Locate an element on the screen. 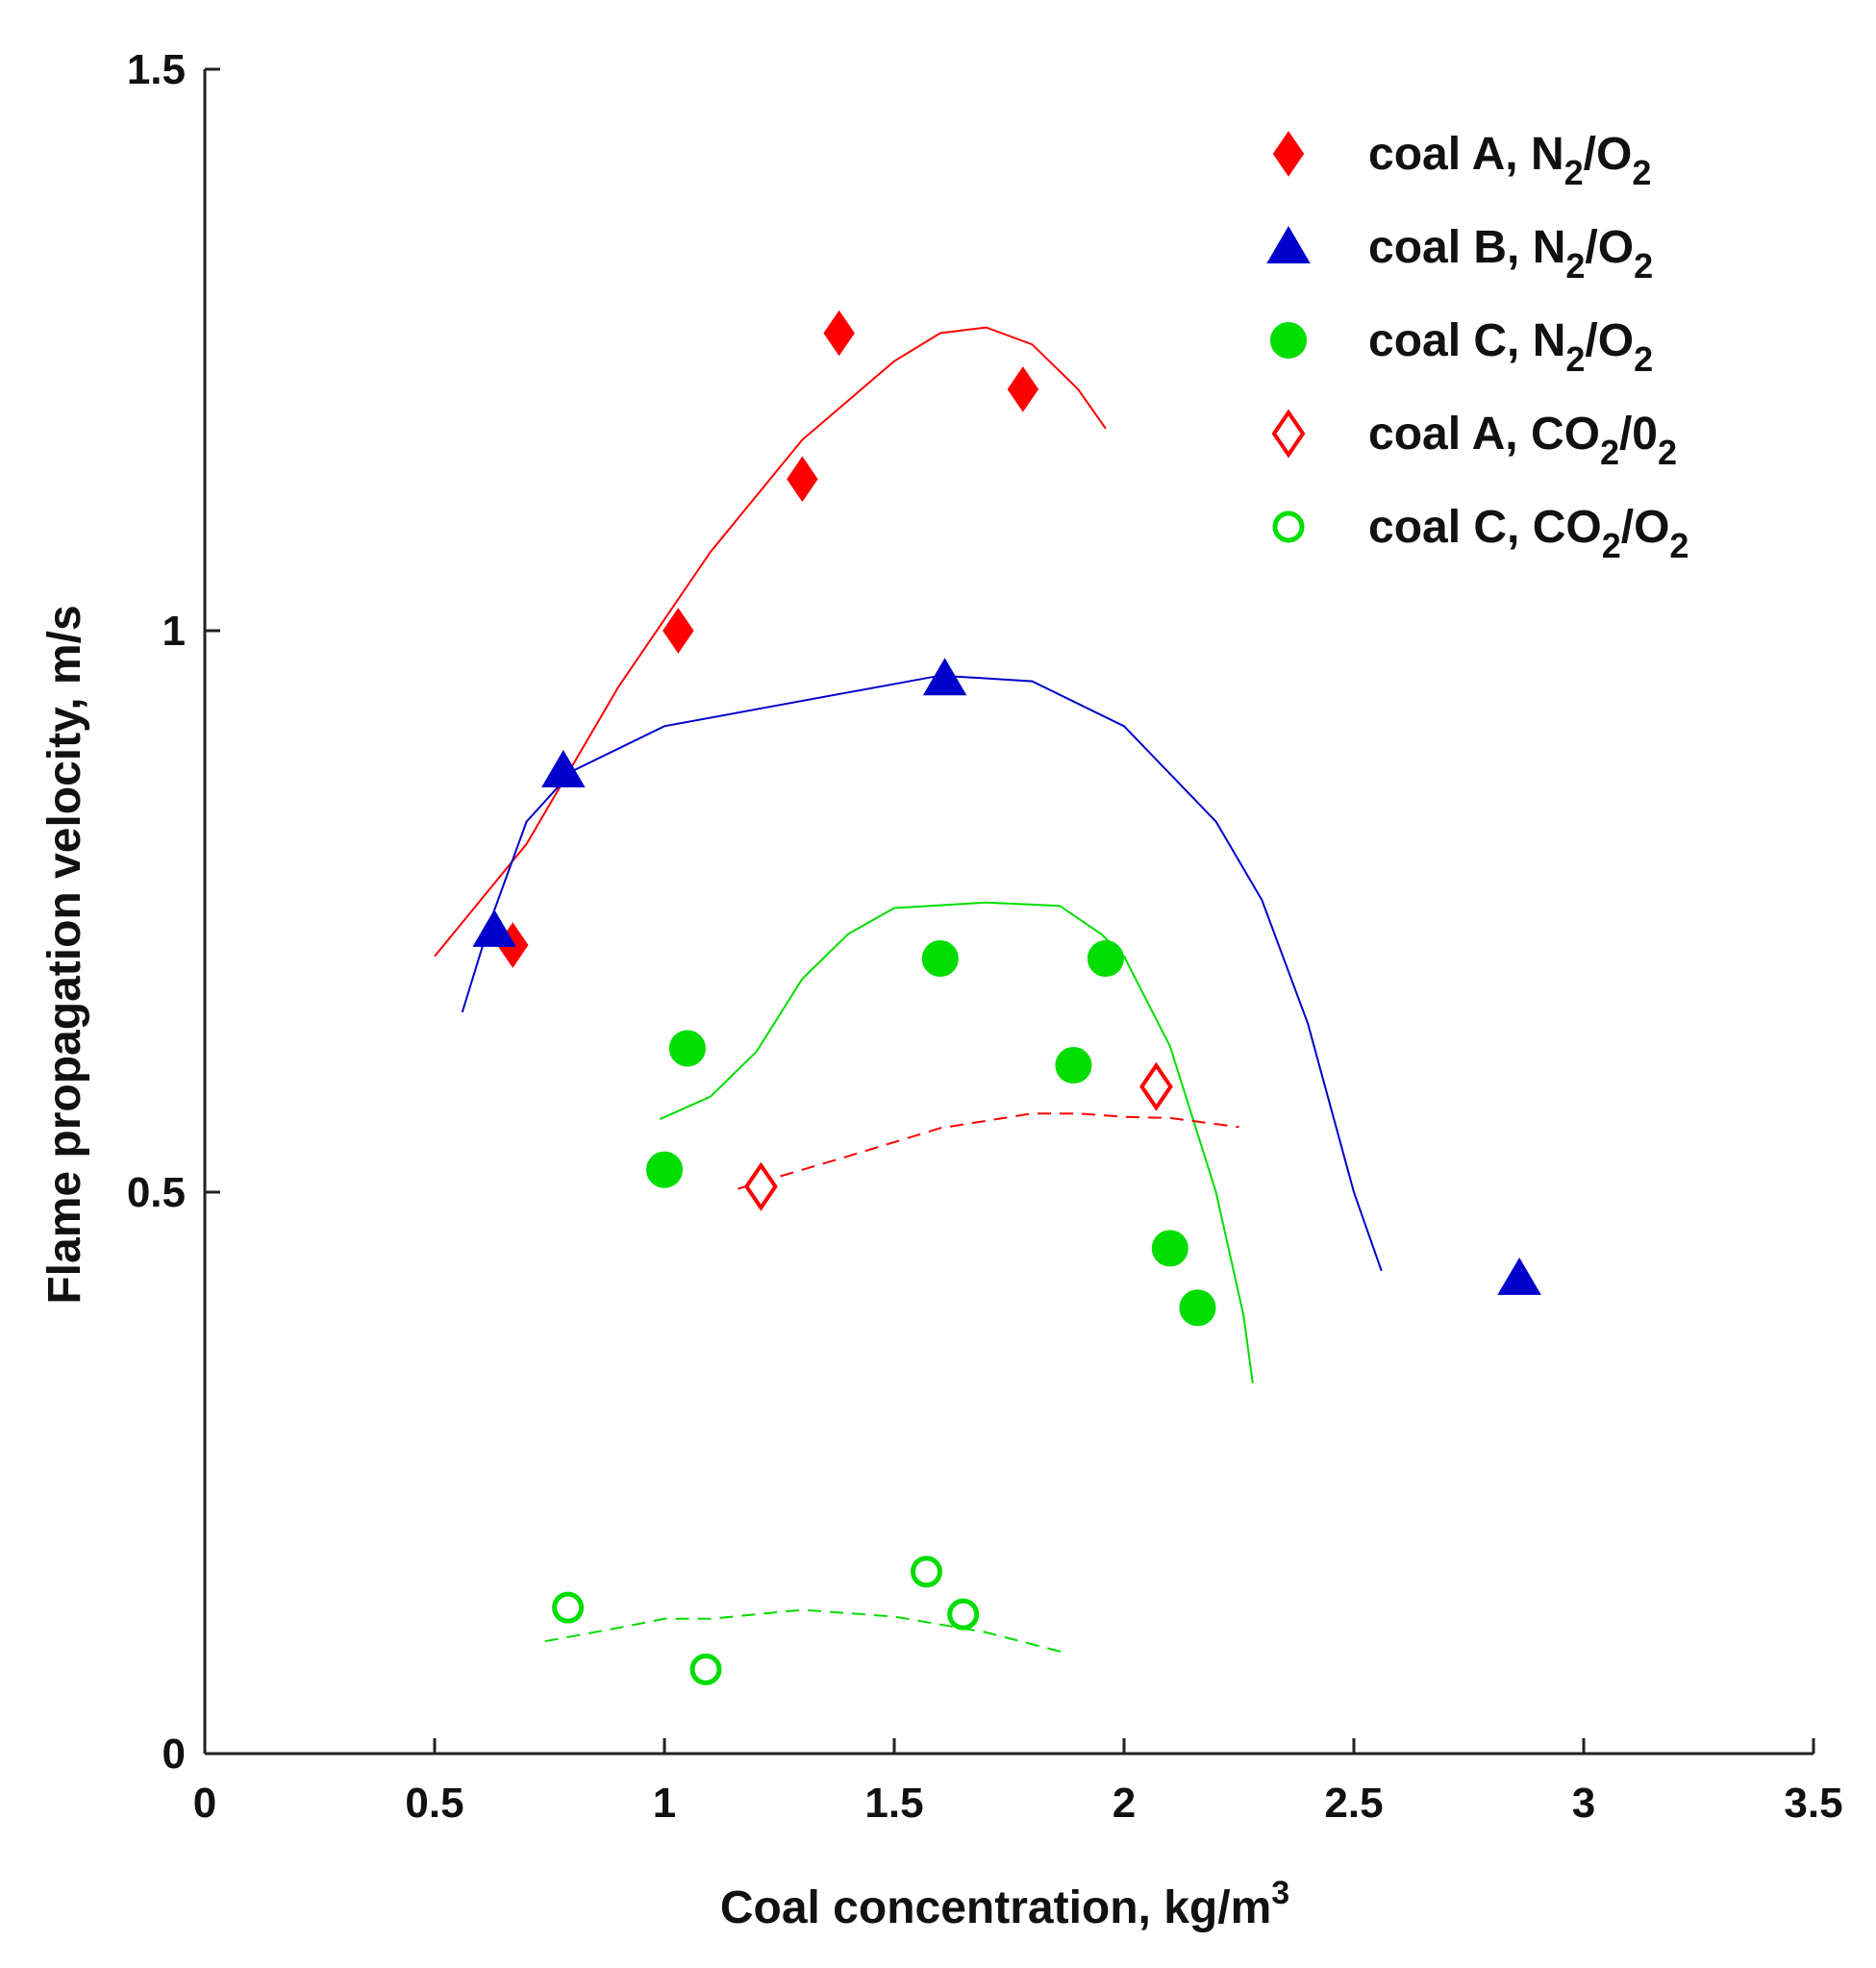 The image size is (1876, 1968). legend-label-3: coal C, N2/O2 is located at coordinates (1510, 347).